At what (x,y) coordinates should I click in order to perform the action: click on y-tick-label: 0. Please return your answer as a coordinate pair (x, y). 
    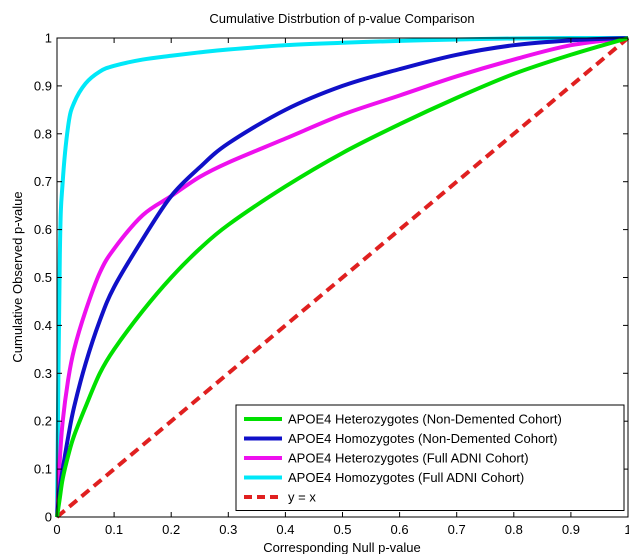
    Looking at the image, I should click on (48, 517).